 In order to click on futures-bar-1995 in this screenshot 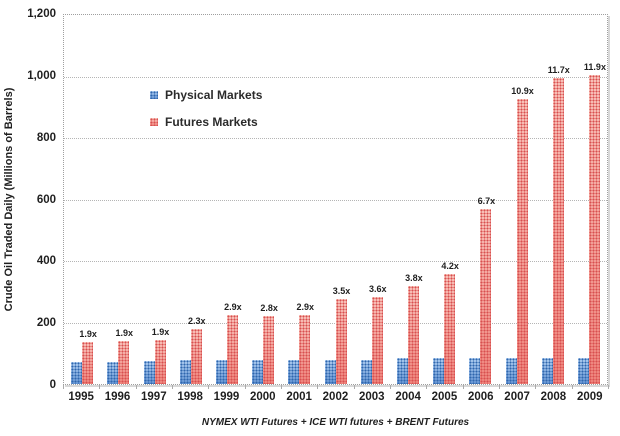, I will do `click(88, 362)`.